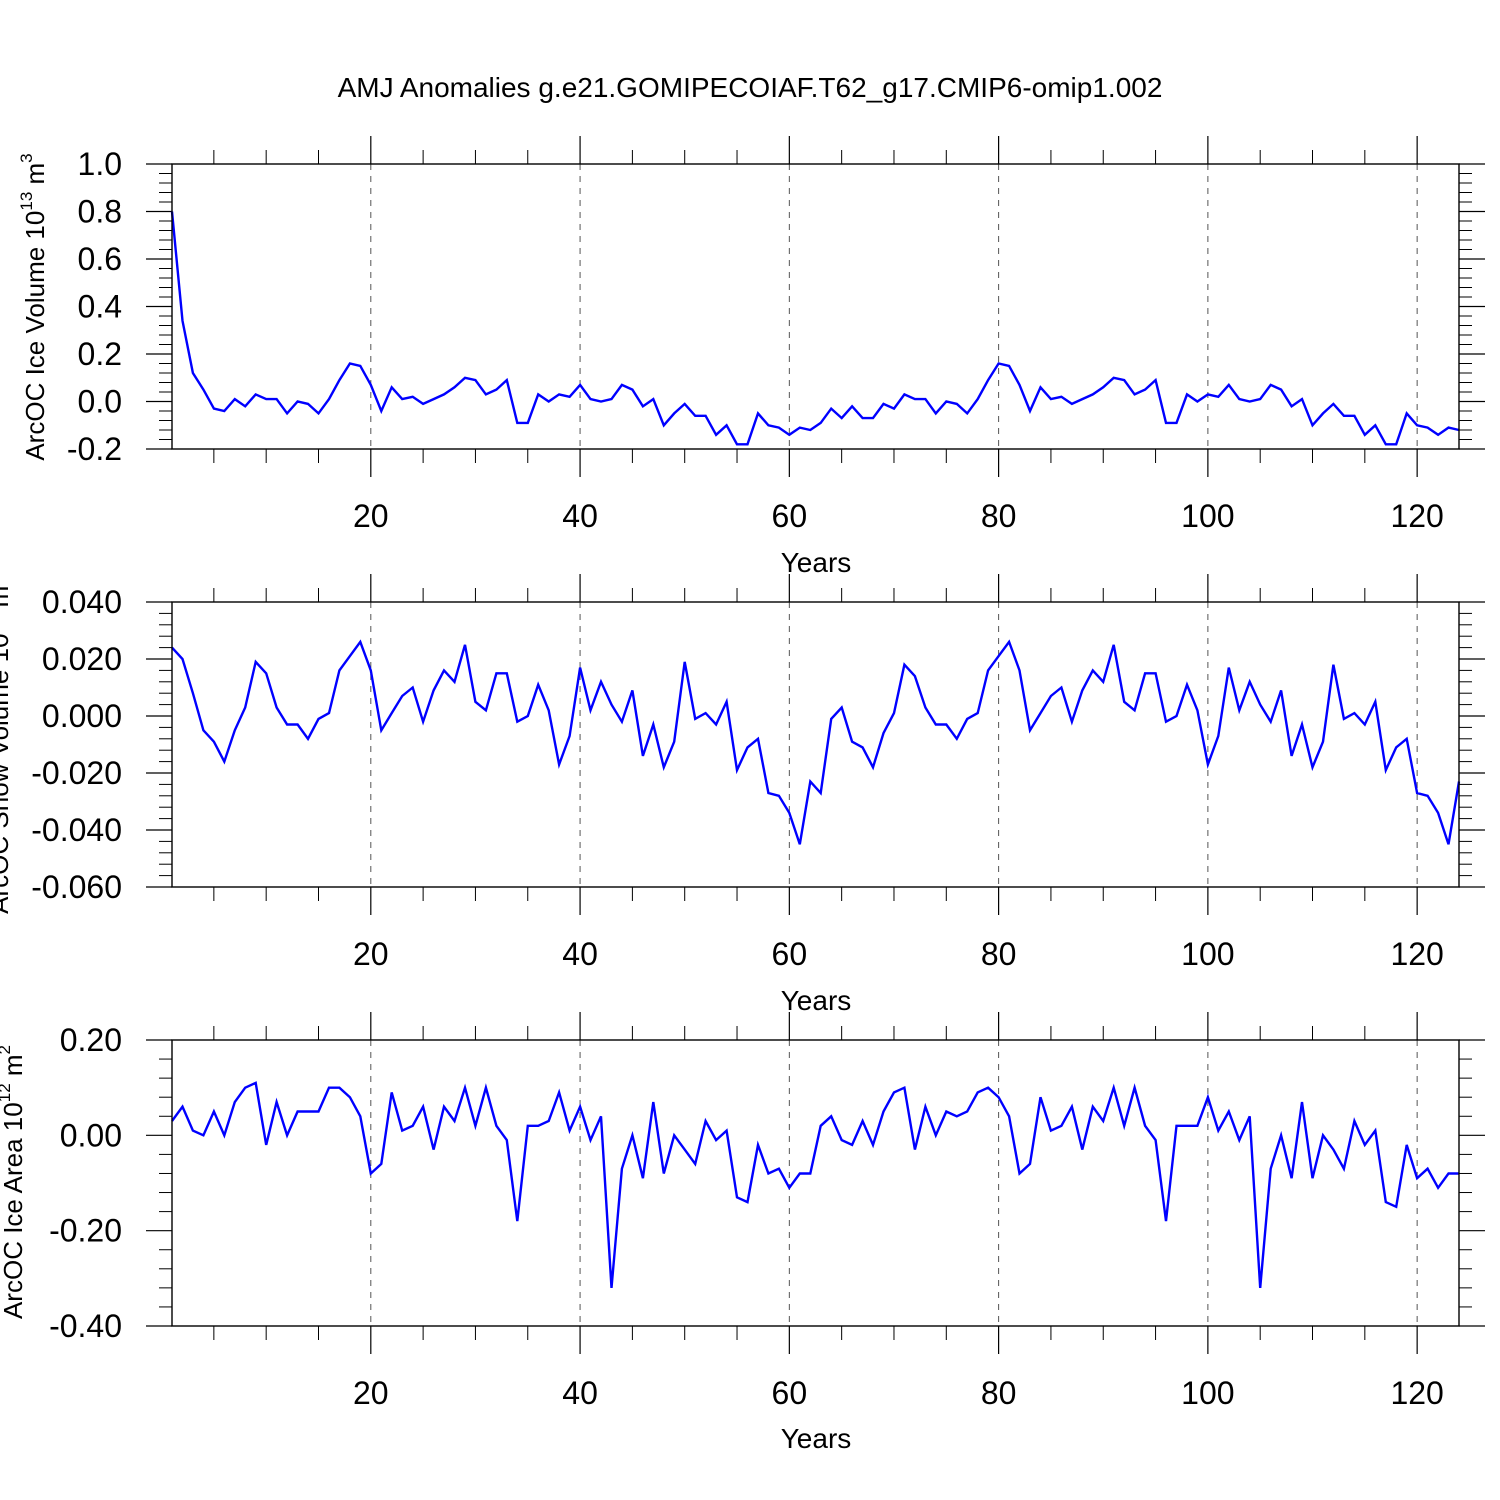  What do you see at coordinates (1416, 516) in the screenshot?
I see `ice-volume-xtick-label: 120` at bounding box center [1416, 516].